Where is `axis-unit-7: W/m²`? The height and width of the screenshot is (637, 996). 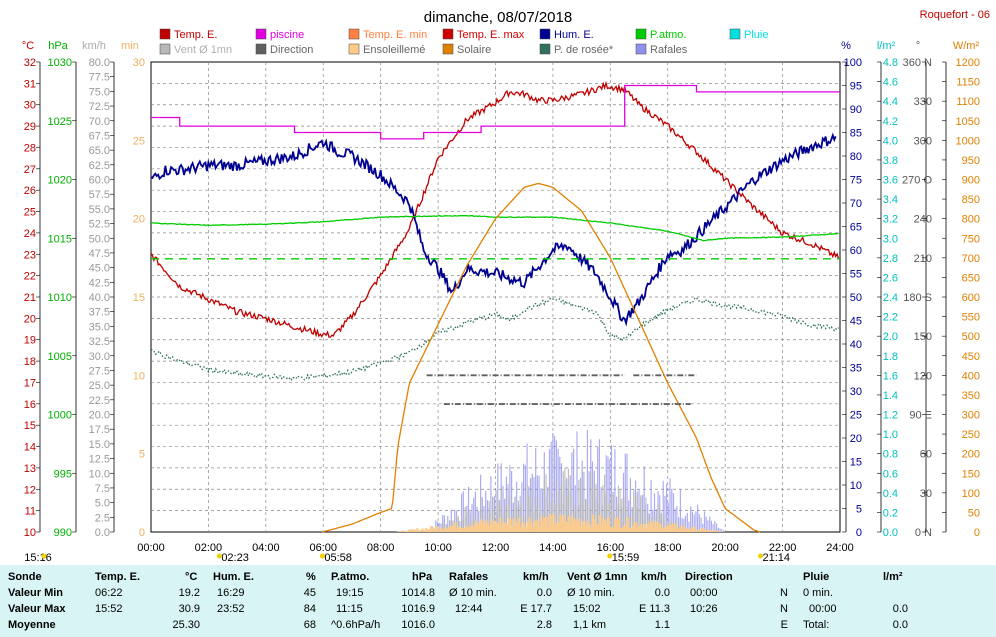
axis-unit-7: W/m² is located at coordinates (966, 46).